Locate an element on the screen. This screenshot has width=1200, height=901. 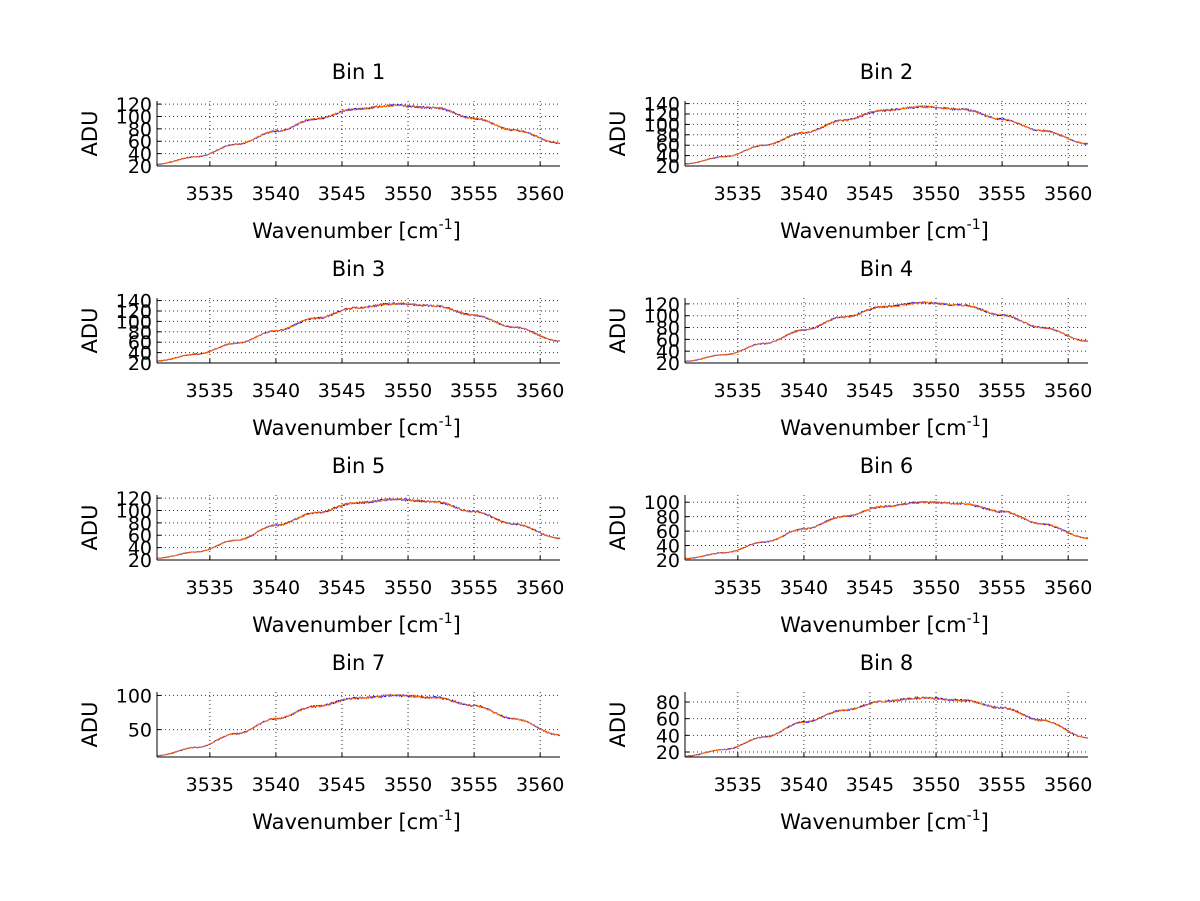
subplot-title: Bin 7 is located at coordinates (359, 663).